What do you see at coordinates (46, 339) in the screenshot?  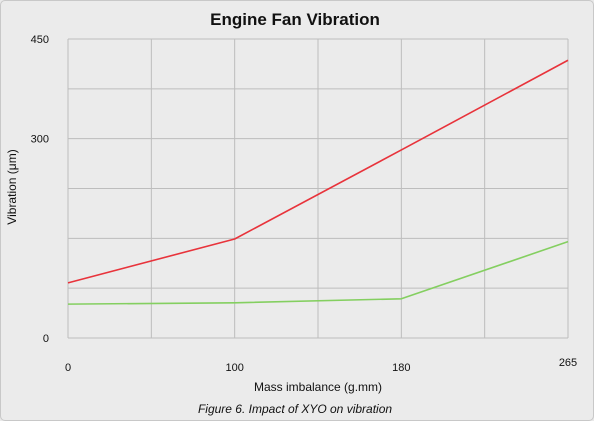 I see `y-tick-label: 0` at bounding box center [46, 339].